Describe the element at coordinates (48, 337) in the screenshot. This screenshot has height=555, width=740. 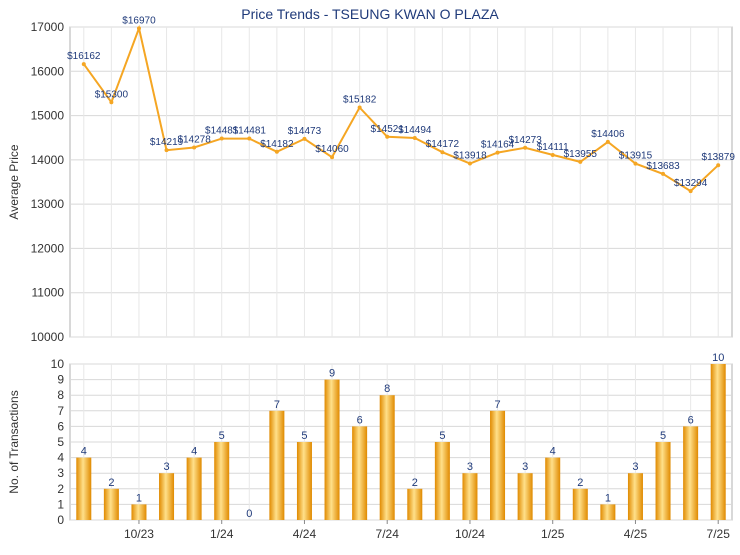
I see `price-y-tick-label: 10000` at that location.